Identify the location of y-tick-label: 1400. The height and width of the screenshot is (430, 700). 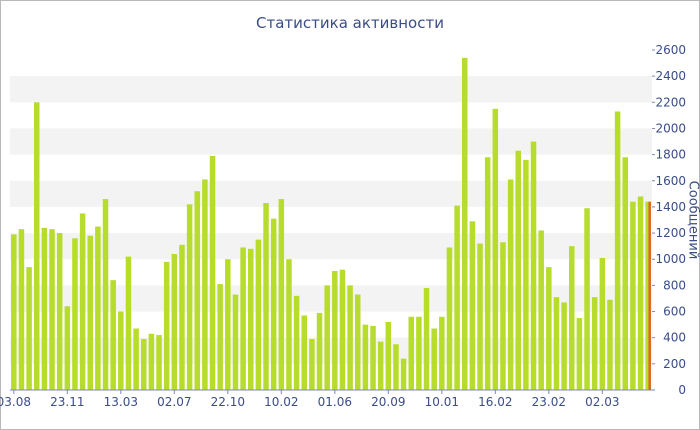
(670, 207).